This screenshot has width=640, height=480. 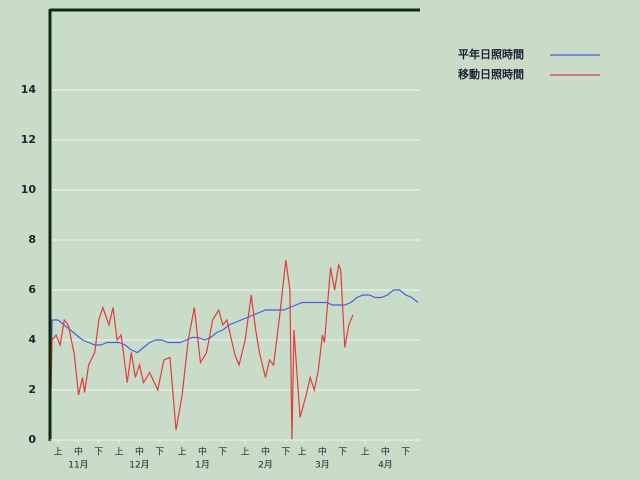 What do you see at coordinates (78, 465) in the screenshot?
I see `month-label: 11月` at bounding box center [78, 465].